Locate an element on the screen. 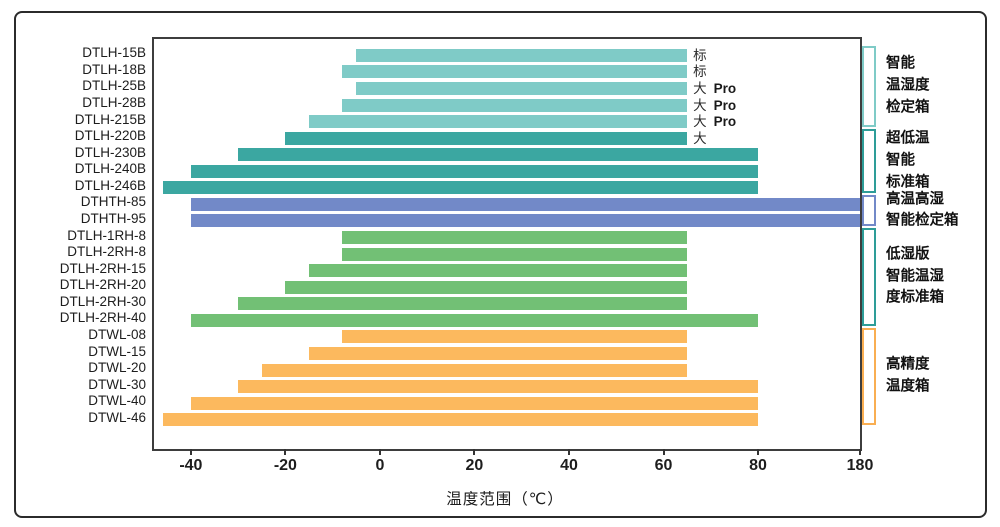 The height and width of the screenshot is (527, 1000). group-label-line: 温湿度 is located at coordinates (908, 85).